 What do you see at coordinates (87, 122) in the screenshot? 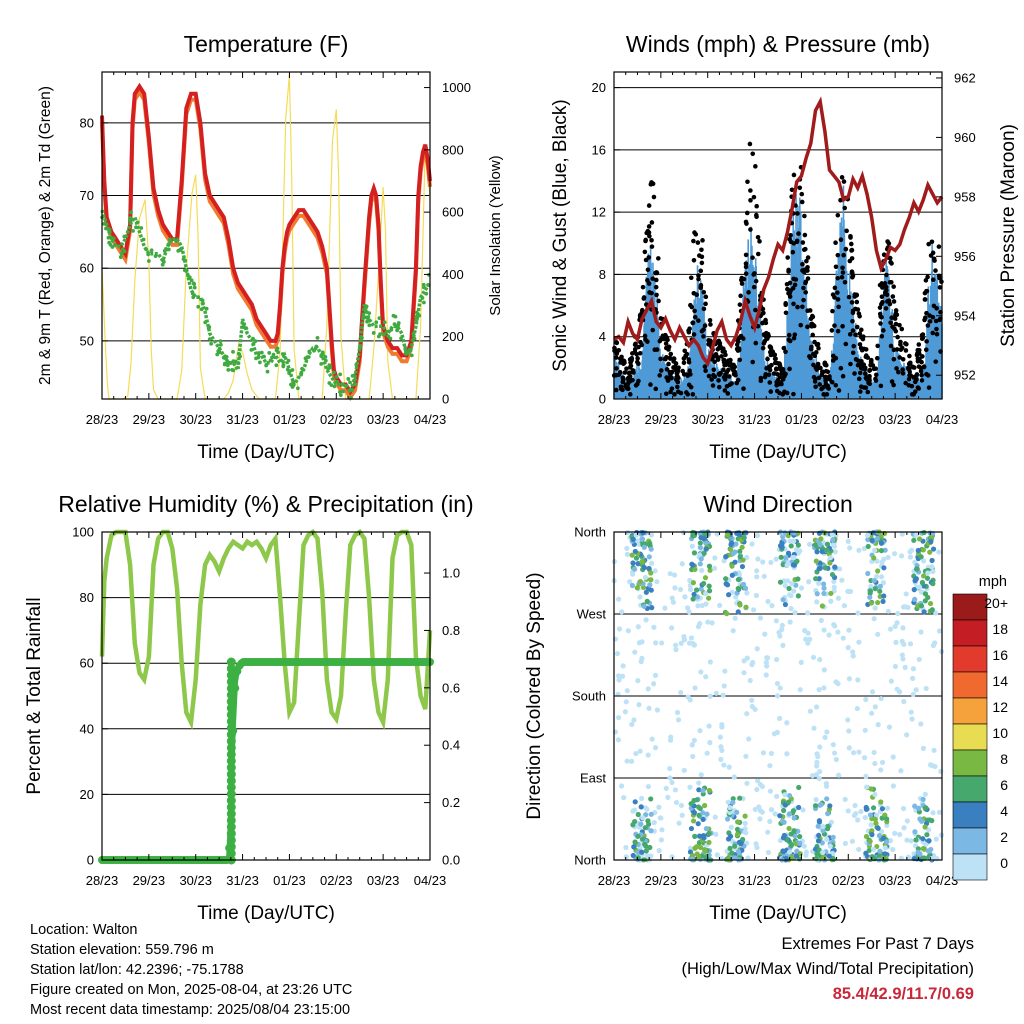
I see `y-tick-label: 80` at bounding box center [87, 122].